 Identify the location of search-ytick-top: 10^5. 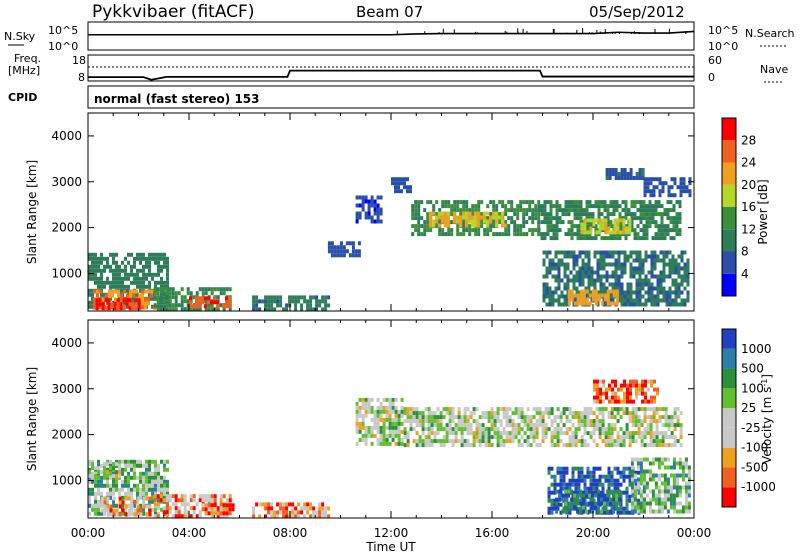
(723, 30).